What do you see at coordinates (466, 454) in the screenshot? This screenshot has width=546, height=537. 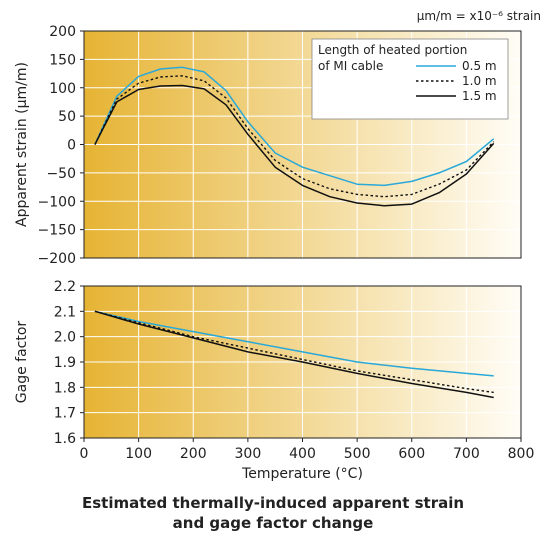 I see `xtick-label: 700` at bounding box center [466, 454].